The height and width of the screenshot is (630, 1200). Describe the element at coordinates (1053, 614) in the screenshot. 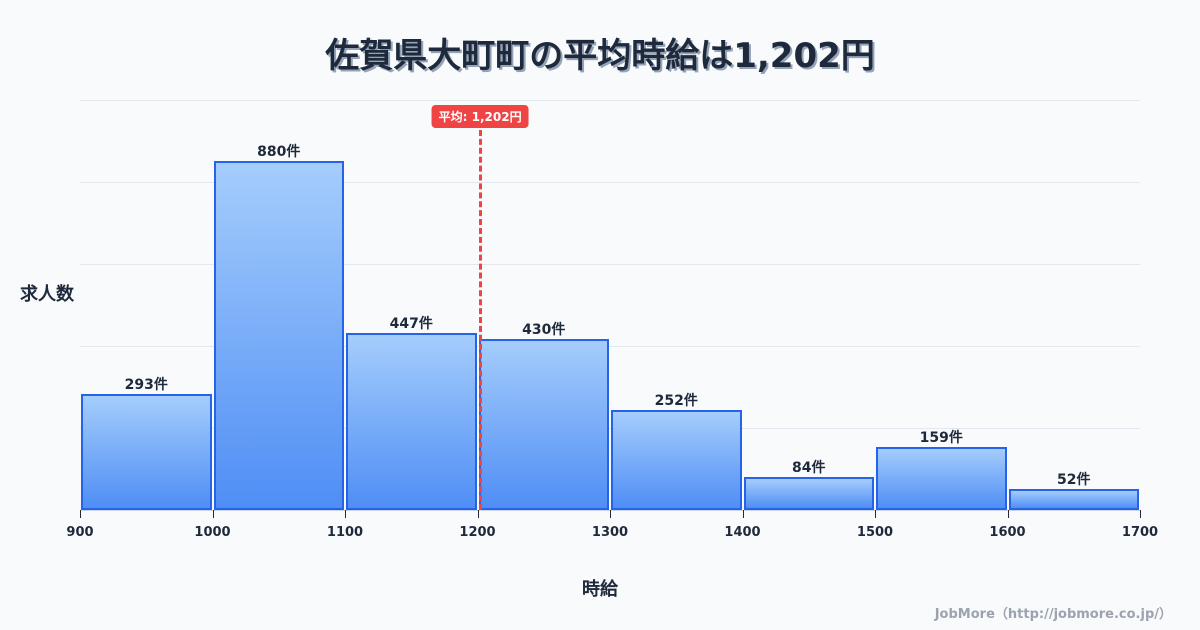

I see `source-credit: JobMore（http://jobmore.co.jp/）` at that location.